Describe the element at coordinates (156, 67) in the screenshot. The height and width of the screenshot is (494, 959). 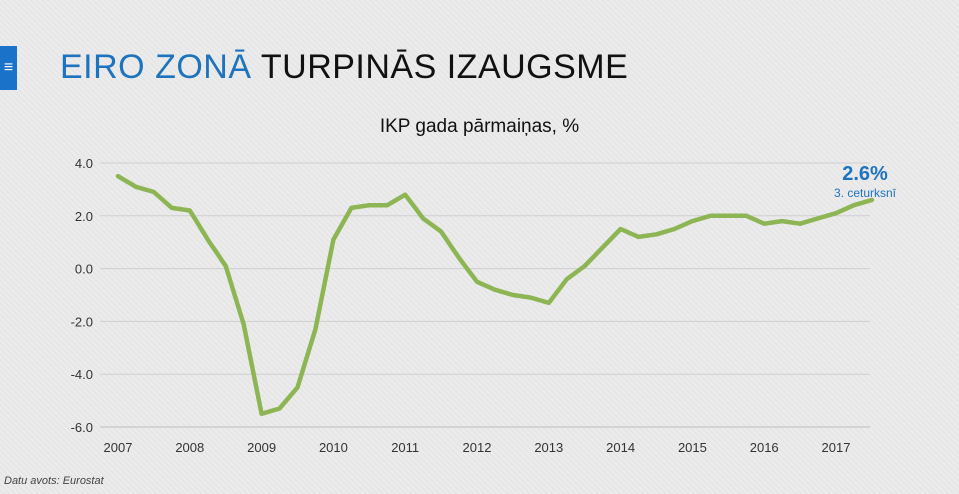
I see `page-title-accent: EIRO ZONĀ` at that location.